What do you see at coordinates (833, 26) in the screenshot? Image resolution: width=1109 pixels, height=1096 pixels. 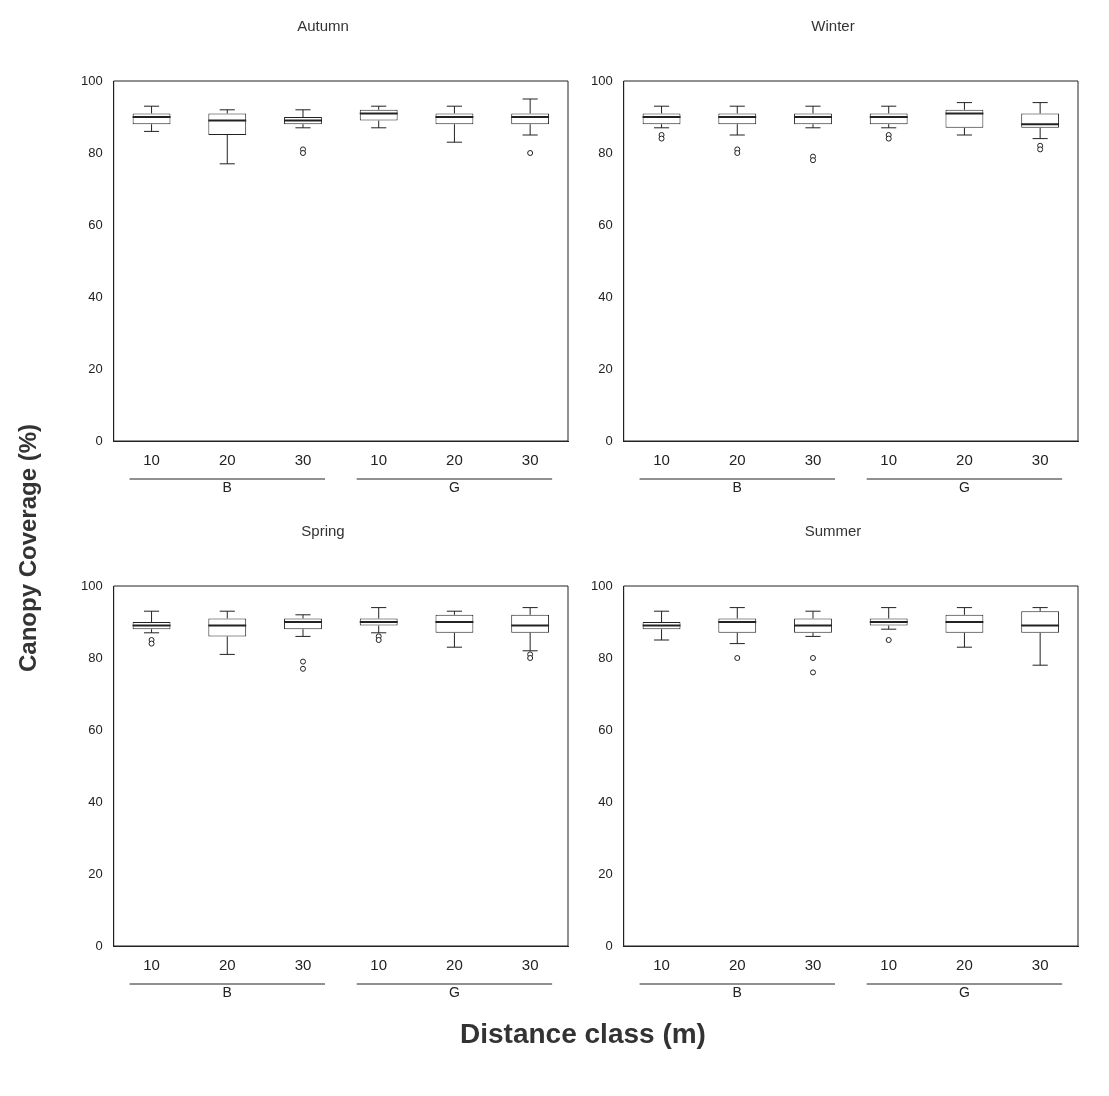 I see `chart-title: Winter` at bounding box center [833, 26].